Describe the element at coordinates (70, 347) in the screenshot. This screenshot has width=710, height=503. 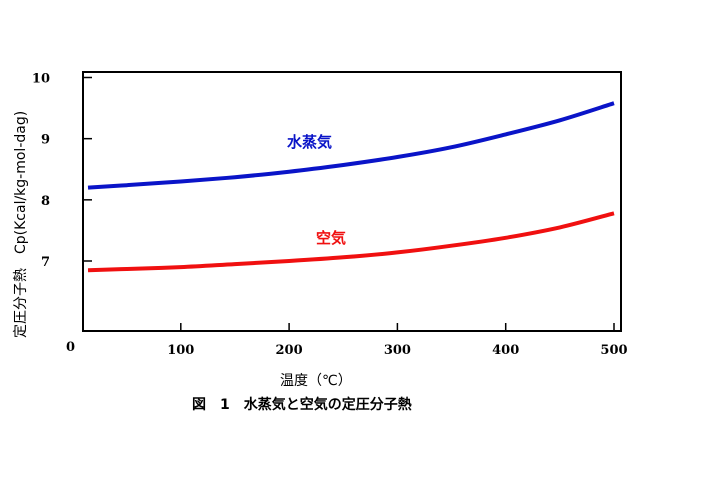
I see `origin-label: 0` at that location.